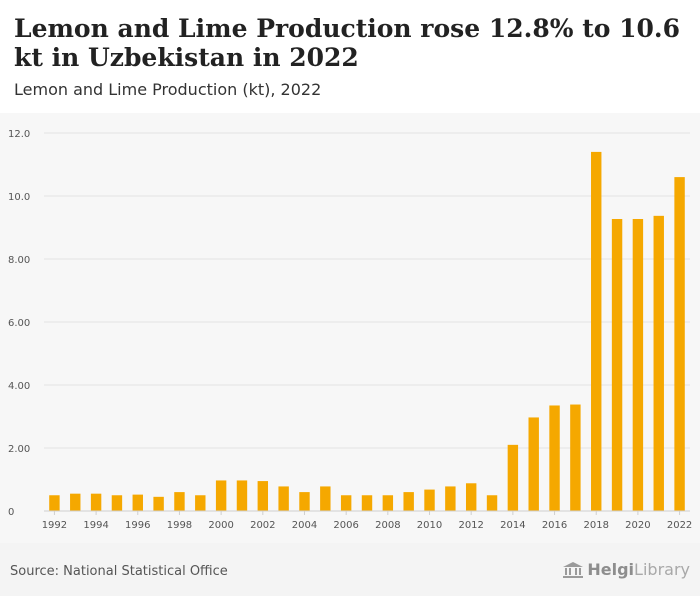  Describe the element at coordinates (19, 449) in the screenshot. I see `y-tick-label: 2.00` at that location.